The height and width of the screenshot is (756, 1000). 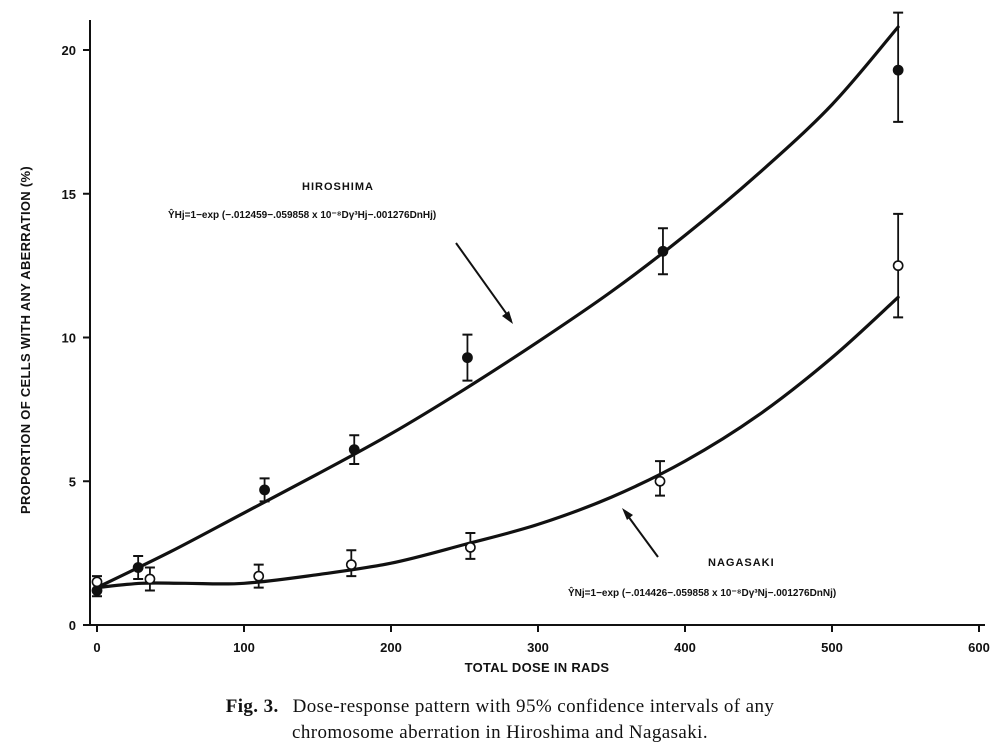 What do you see at coordinates (391, 647) in the screenshot?
I see `x-tick-label: 200` at bounding box center [391, 647].